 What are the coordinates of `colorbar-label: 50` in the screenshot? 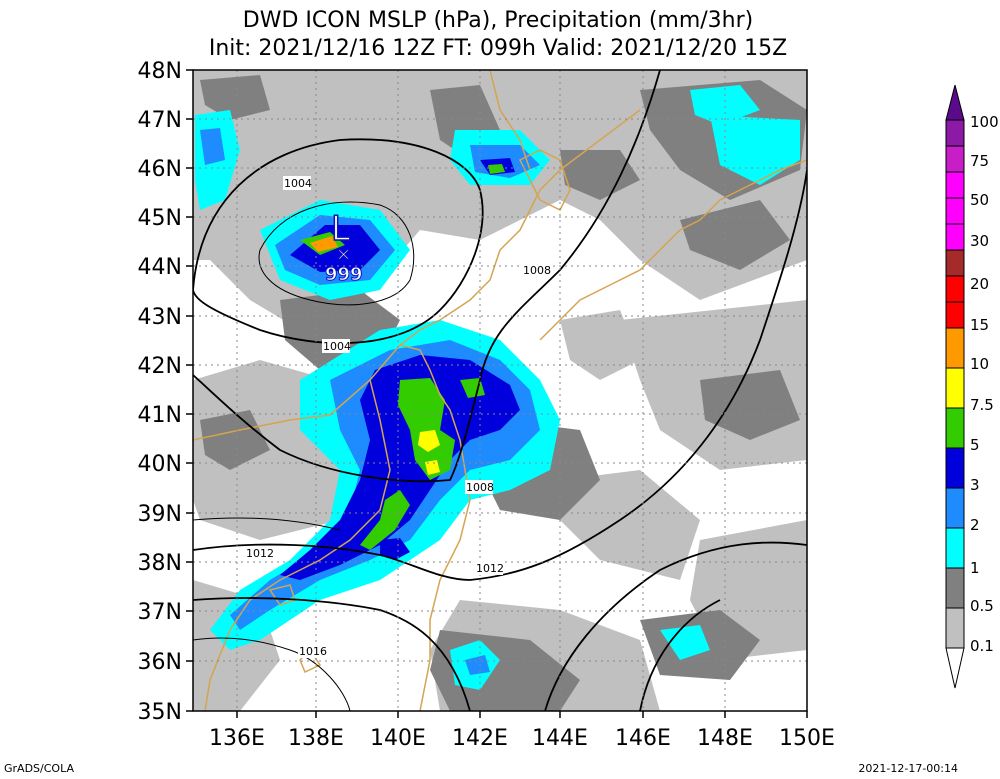 It's located at (979, 200).